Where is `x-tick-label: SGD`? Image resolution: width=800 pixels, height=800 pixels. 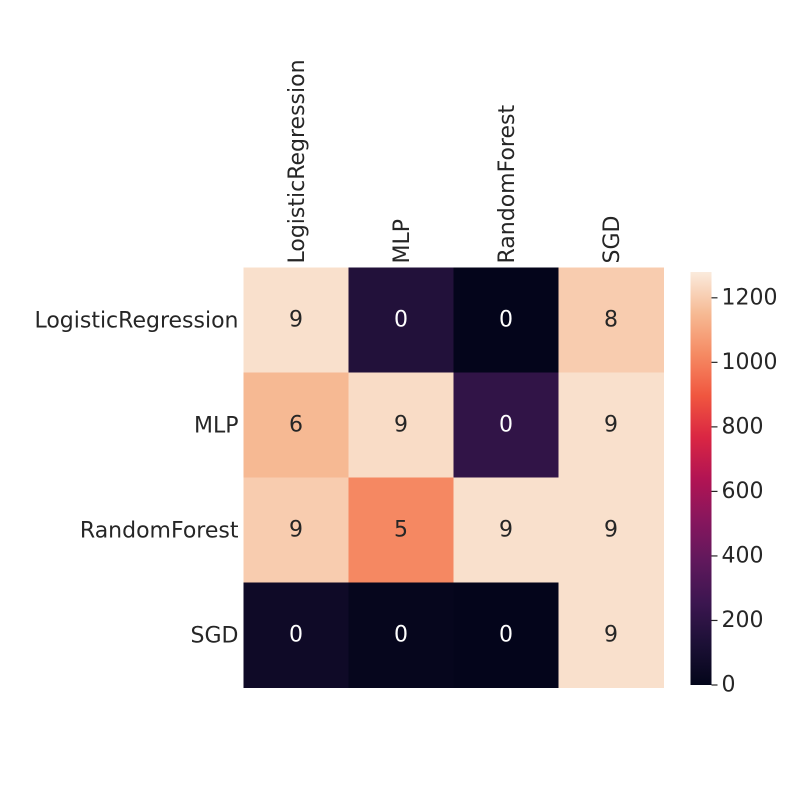 x-tick-label: SGD is located at coordinates (612, 240).